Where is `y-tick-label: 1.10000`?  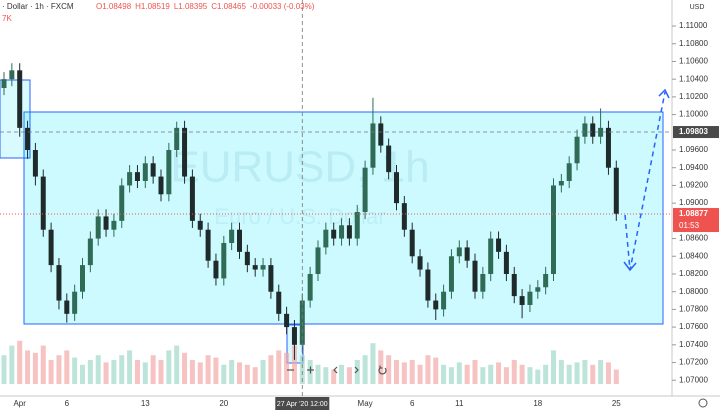
y-tick-label: 1.10000 is located at coordinates (693, 114).